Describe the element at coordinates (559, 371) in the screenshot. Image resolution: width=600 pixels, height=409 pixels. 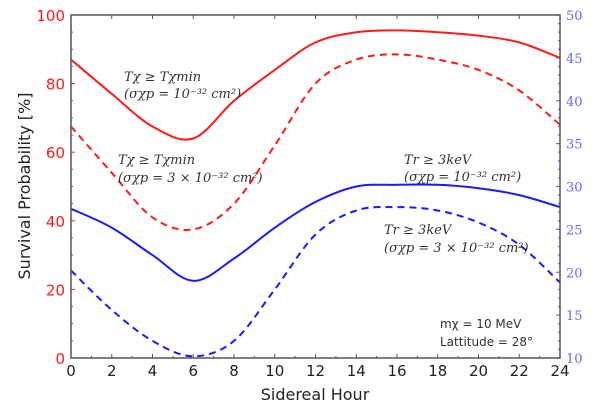
I see `x-tick-label: 24` at that location.